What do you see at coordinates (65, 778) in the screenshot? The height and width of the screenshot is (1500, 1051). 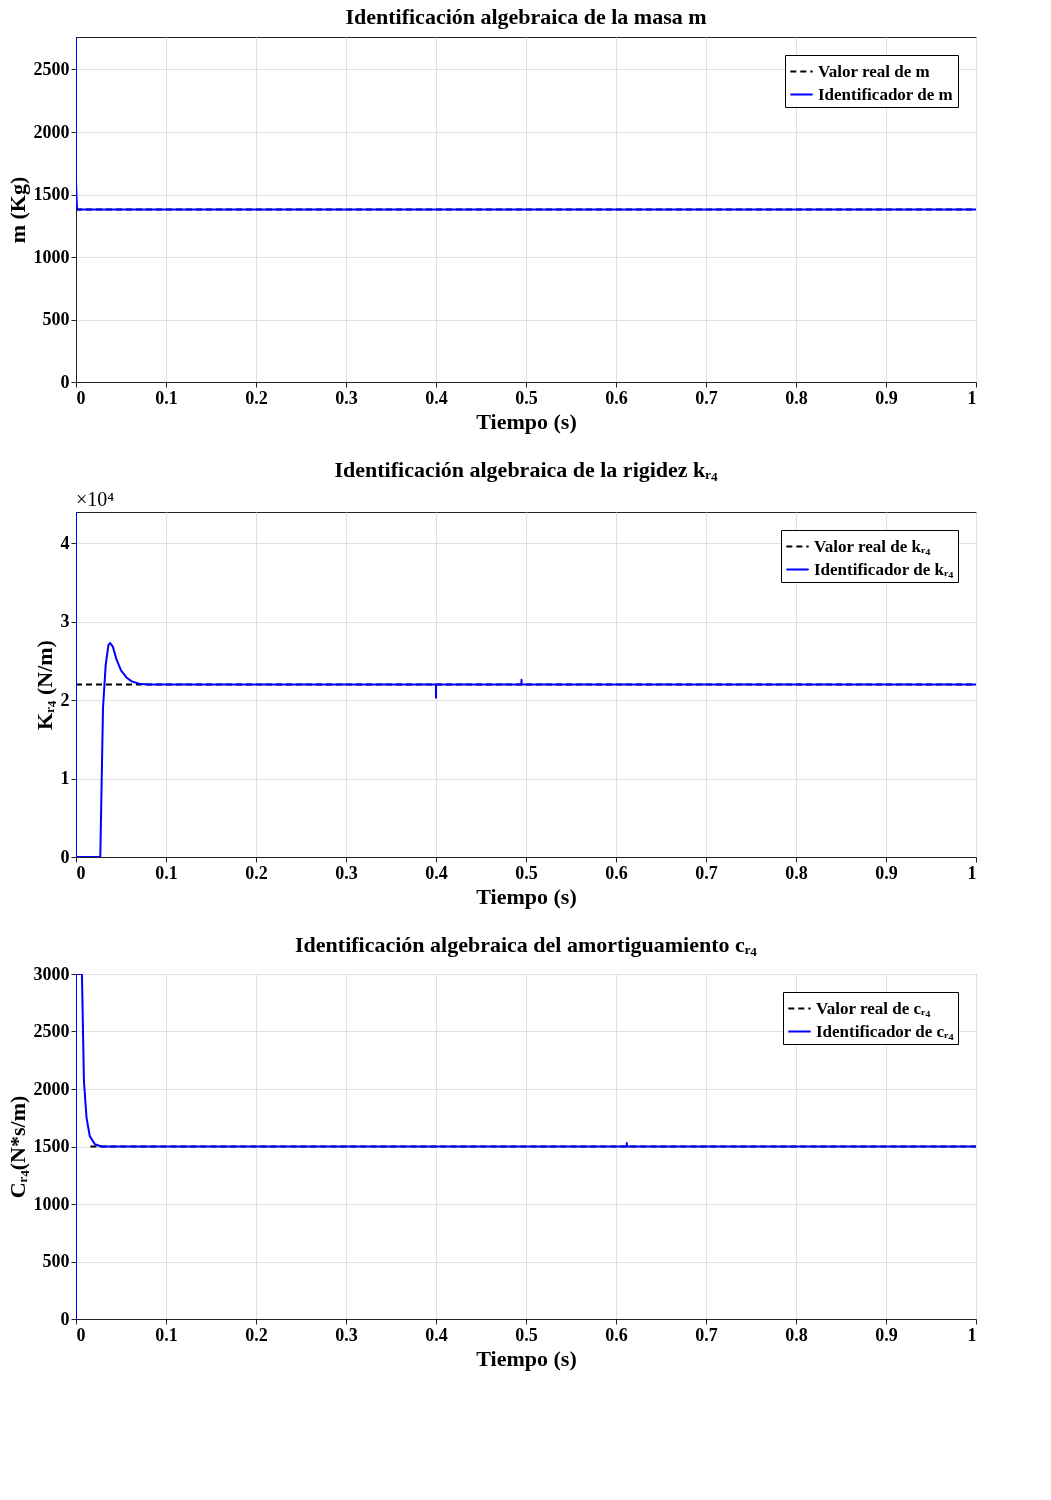 I see `y-tick-label: 1` at bounding box center [65, 778].